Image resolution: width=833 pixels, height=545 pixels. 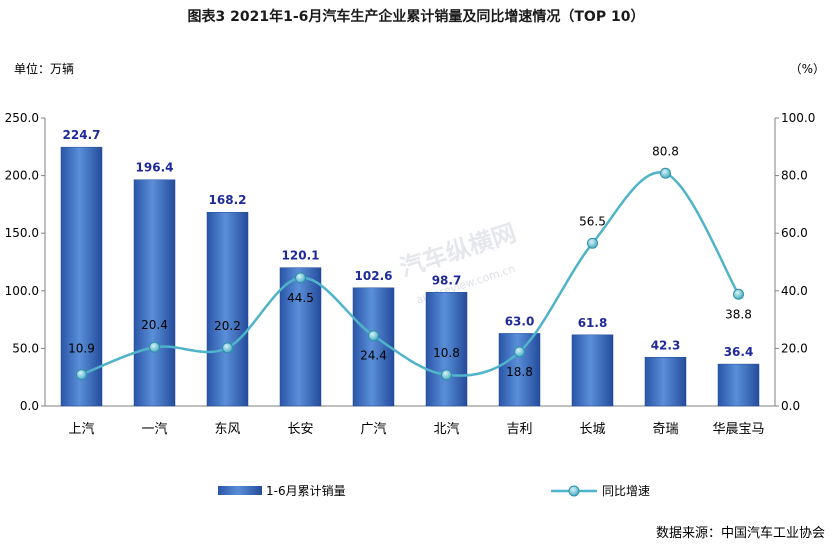 I want to click on line-value-label: 44.5, so click(x=300, y=298).